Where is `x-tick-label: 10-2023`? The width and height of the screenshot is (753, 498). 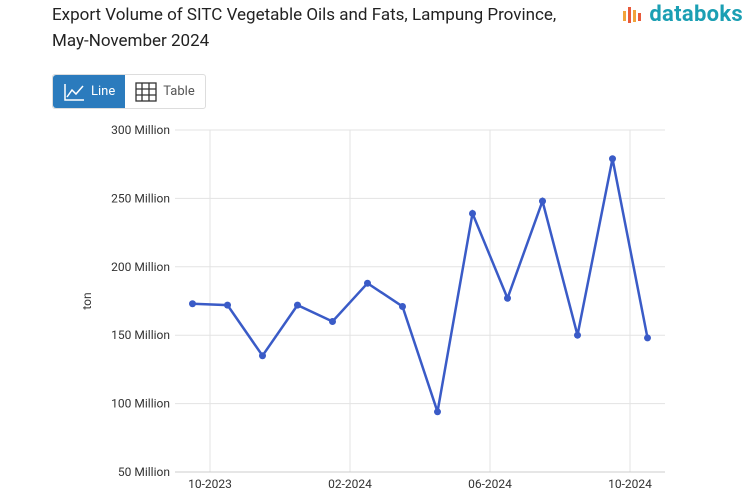 x-tick-label: 10-2023 is located at coordinates (210, 484).